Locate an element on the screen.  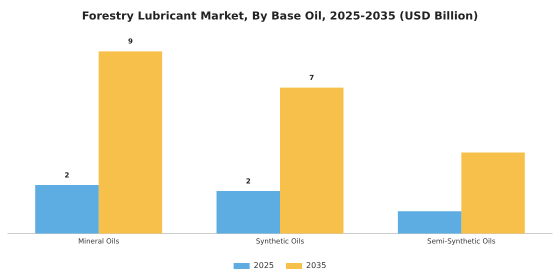
legend-label: 2025 is located at coordinates (264, 265).